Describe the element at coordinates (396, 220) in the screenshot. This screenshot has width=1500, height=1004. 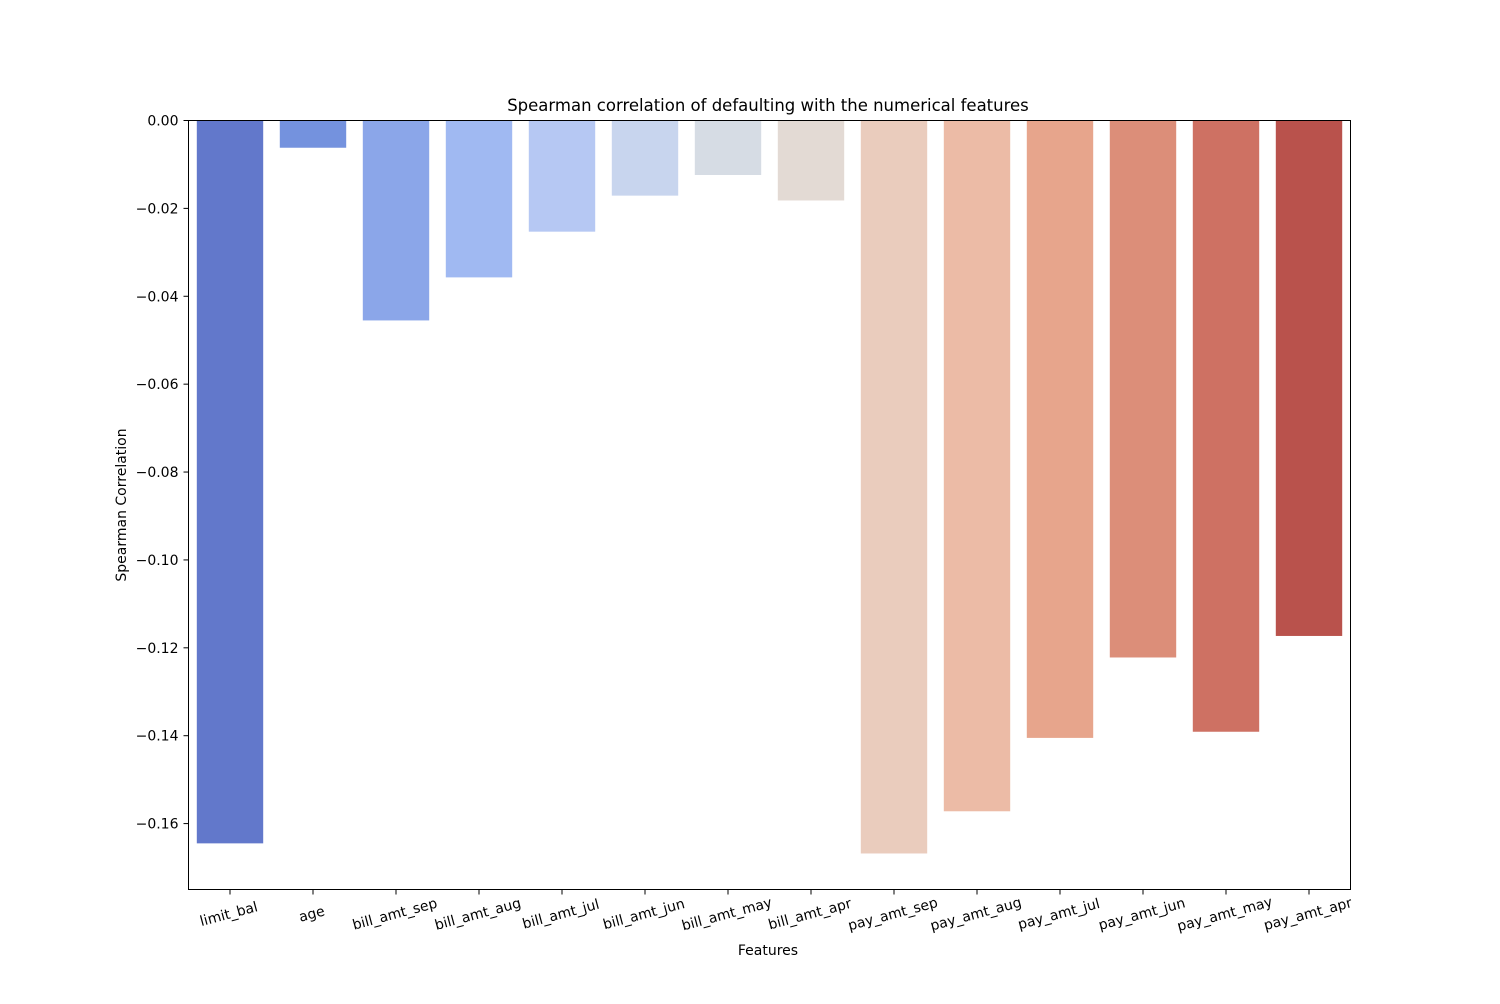
I see `bar-bill-amt-sep` at that location.